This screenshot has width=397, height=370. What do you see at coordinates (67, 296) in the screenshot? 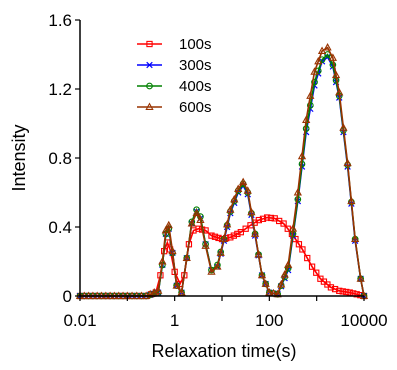
I see `y-tick-label: 0` at bounding box center [67, 296].